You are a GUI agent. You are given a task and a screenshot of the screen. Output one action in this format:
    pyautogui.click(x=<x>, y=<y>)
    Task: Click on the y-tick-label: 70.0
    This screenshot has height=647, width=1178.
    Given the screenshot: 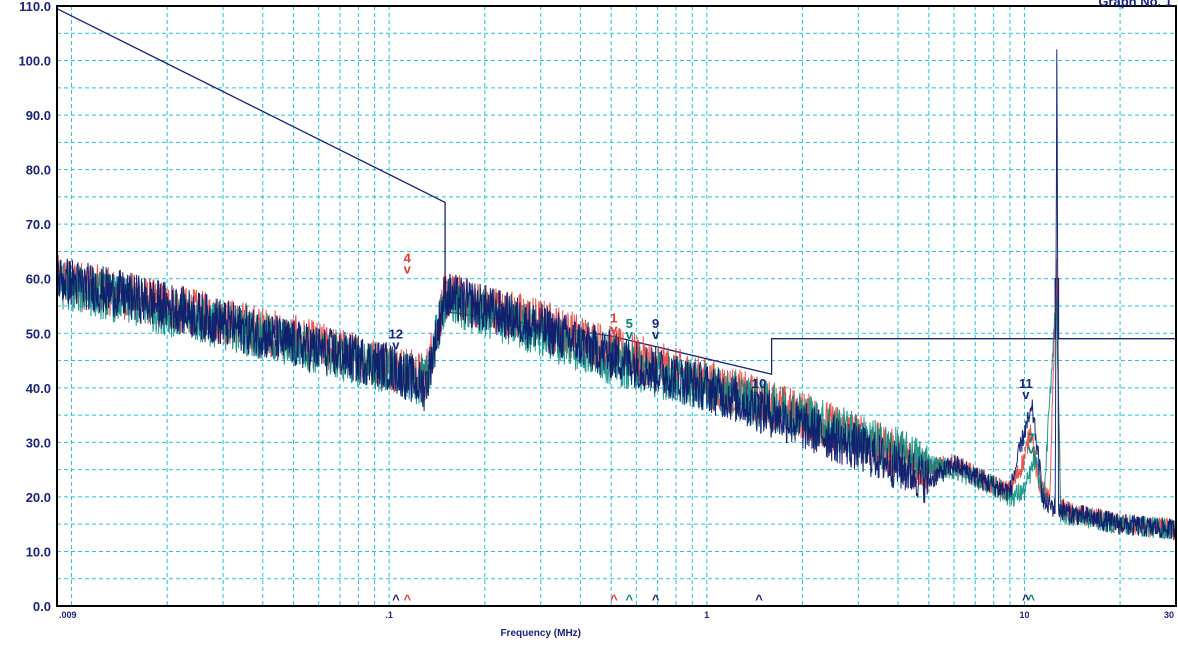 What is the action you would take?
    pyautogui.click(x=38, y=224)
    